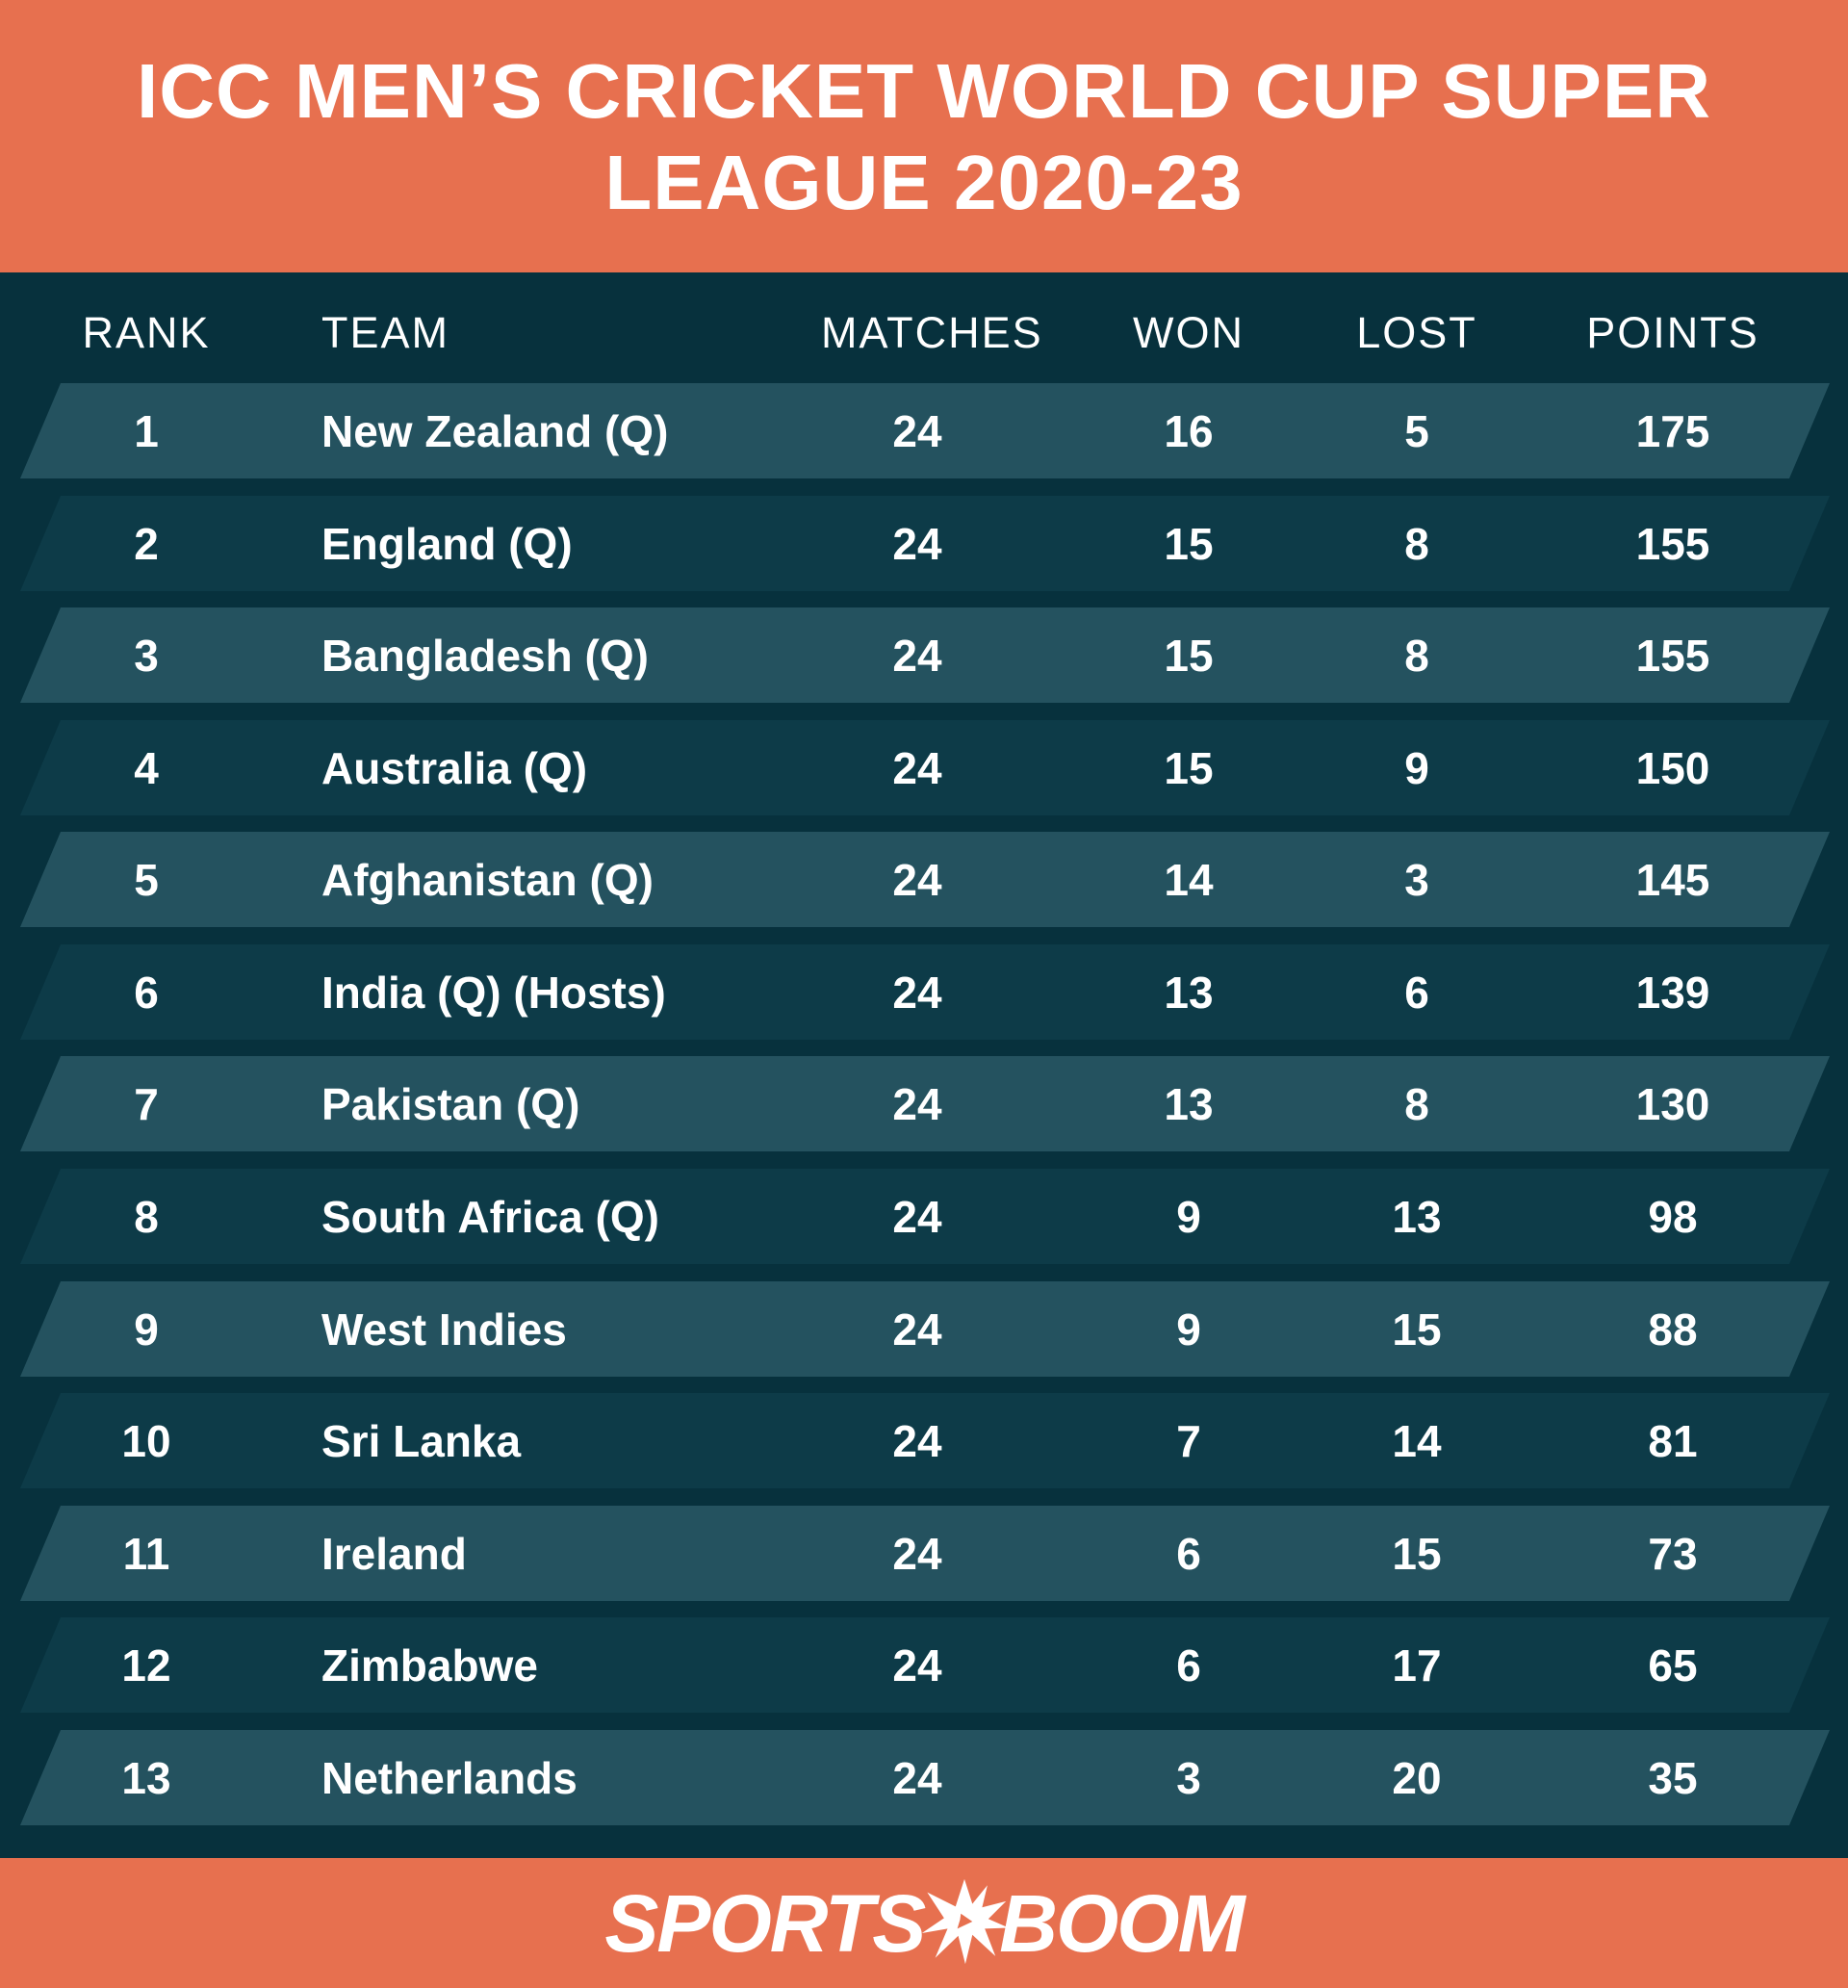 This screenshot has height=1988, width=1848. What do you see at coordinates (146, 1216) in the screenshot?
I see `rank-cell: 8` at bounding box center [146, 1216].